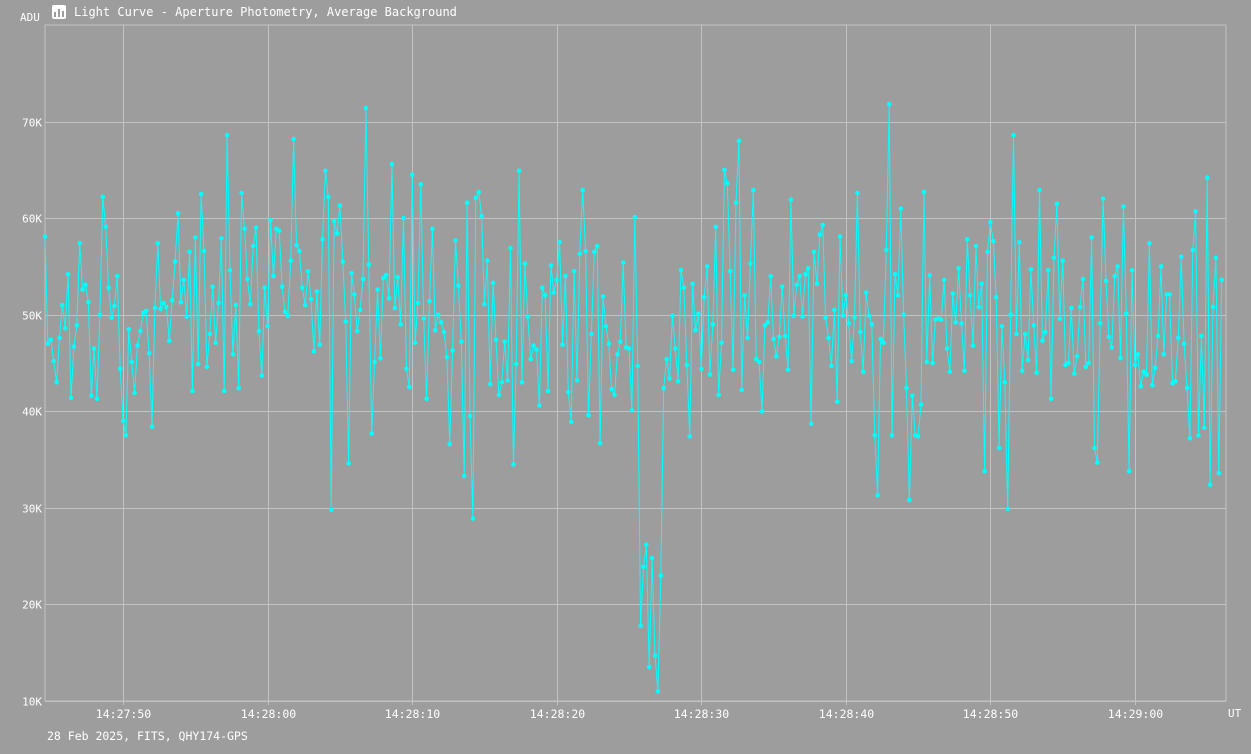 Image resolution: width=1251 pixels, height=754 pixels. I want to click on y-tick-label: 60K, so click(32, 219).